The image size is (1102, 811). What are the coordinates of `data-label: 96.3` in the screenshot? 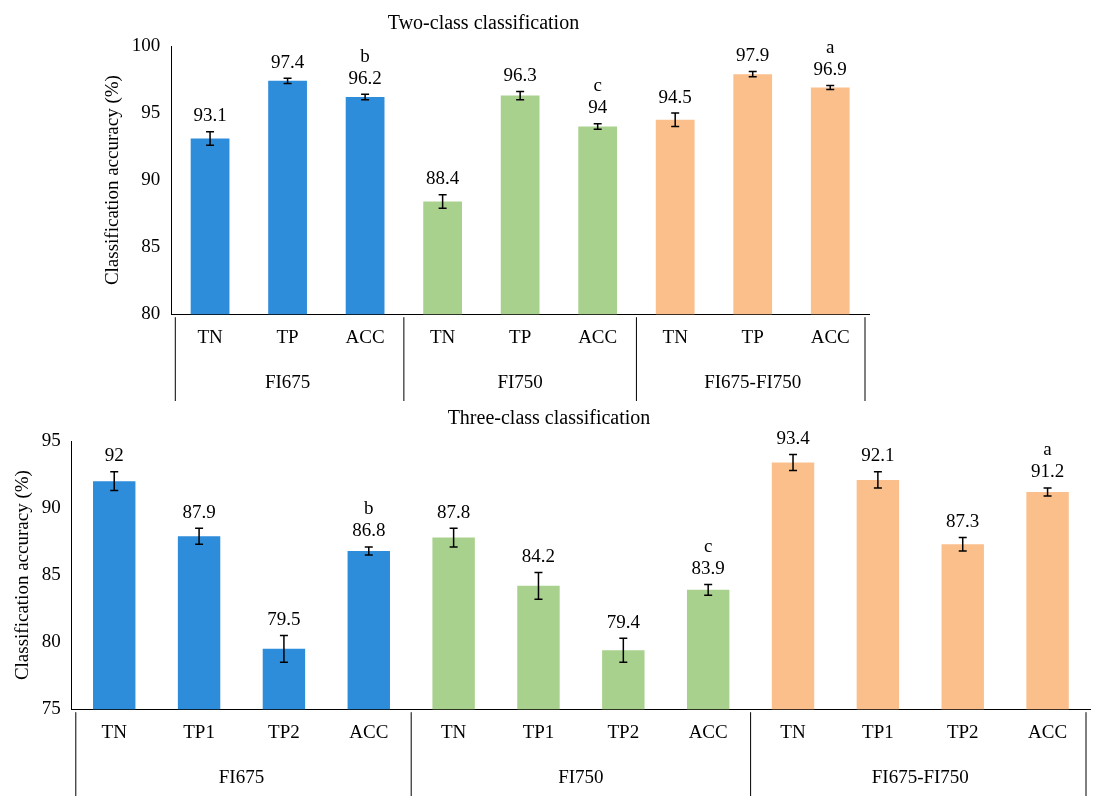 It's located at (520, 75).